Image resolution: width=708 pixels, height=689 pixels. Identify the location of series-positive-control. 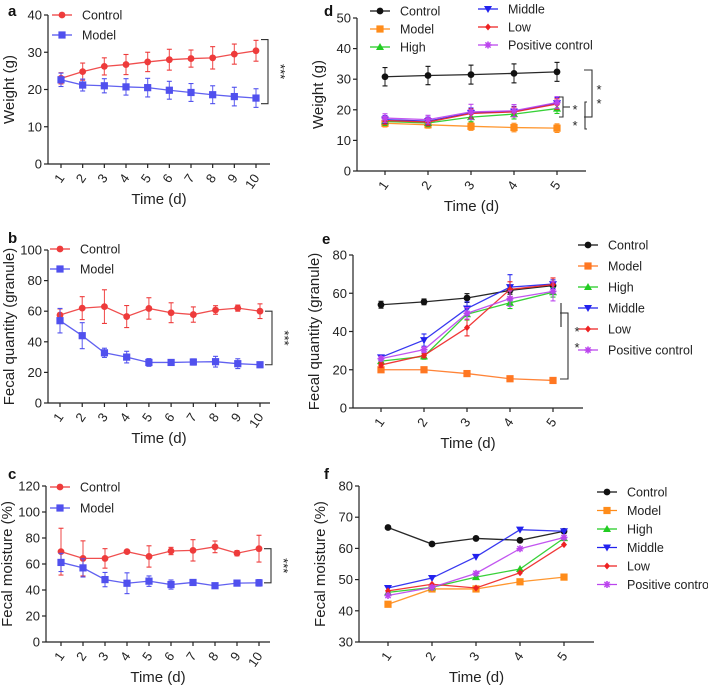
(476, 566).